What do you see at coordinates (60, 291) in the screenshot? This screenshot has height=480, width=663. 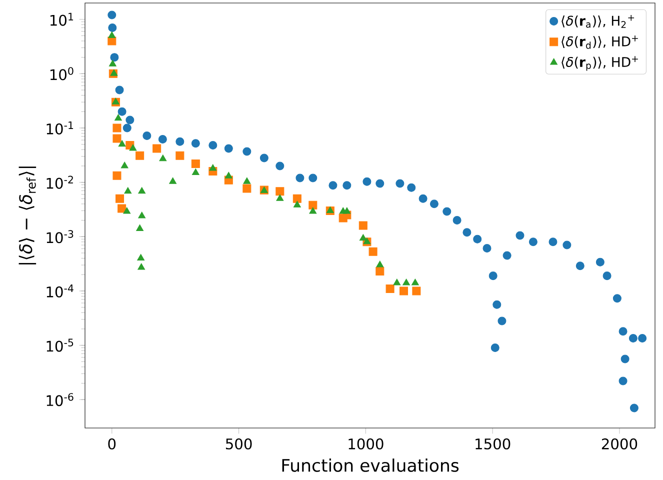 I see `y-tick-label: 10$^{-4}$` at bounding box center [60, 291].